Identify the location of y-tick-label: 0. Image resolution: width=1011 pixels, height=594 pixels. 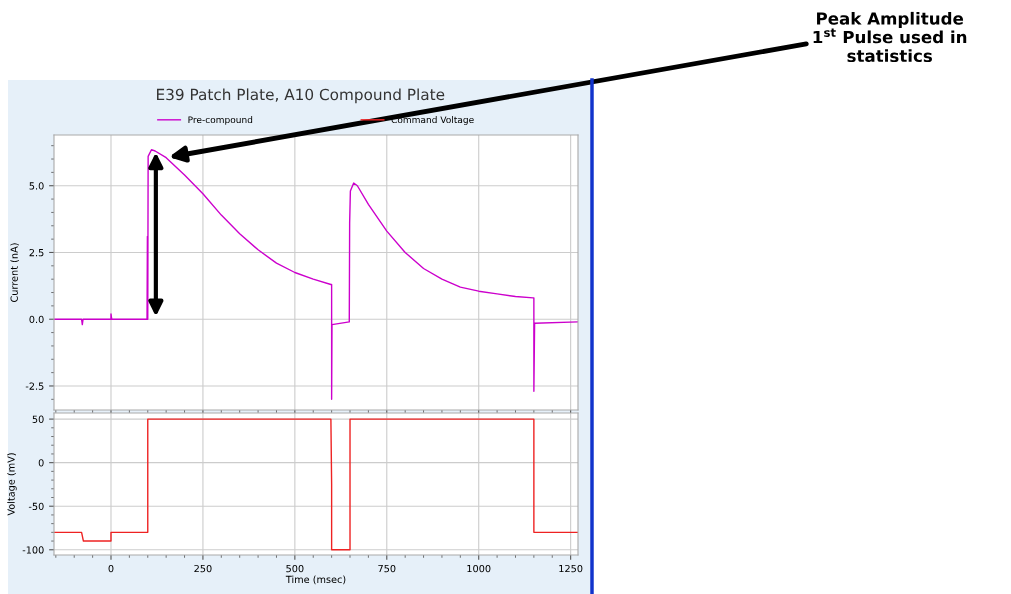
(41, 463).